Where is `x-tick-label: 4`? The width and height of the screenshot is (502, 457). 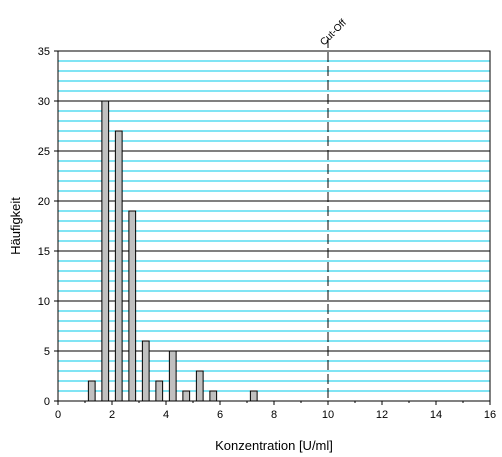
x-tick-label: 4 is located at coordinates (166, 415).